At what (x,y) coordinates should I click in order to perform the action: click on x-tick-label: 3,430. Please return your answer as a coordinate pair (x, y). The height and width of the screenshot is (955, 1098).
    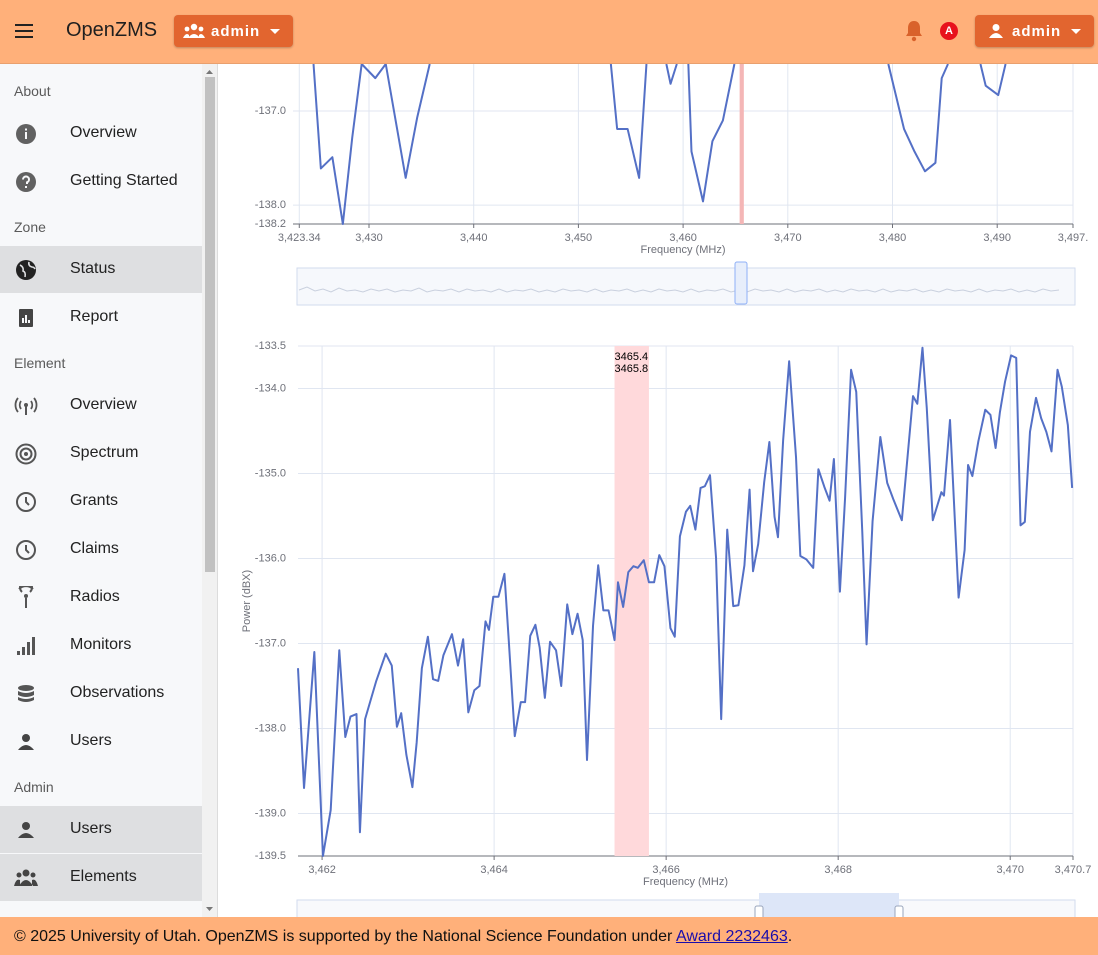
    Looking at the image, I should click on (369, 238).